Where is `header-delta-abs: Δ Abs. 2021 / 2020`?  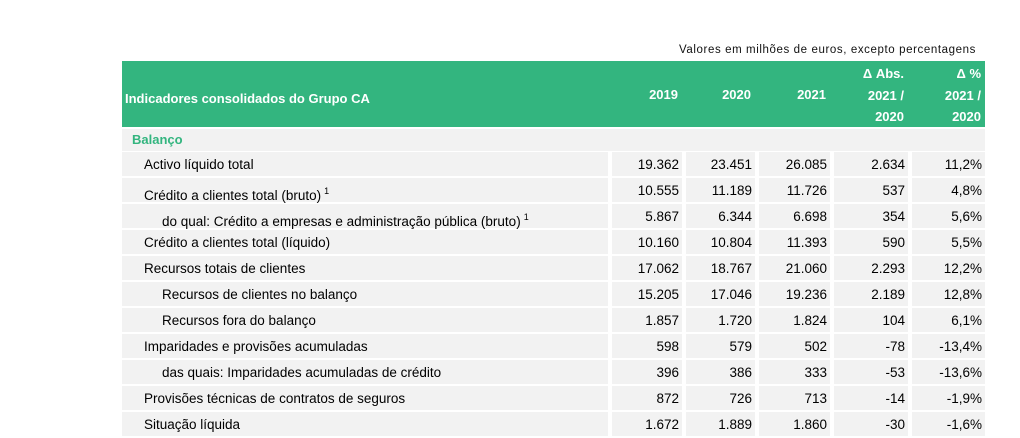 header-delta-abs: Δ Abs. 2021 / 2020 is located at coordinates (883, 95).